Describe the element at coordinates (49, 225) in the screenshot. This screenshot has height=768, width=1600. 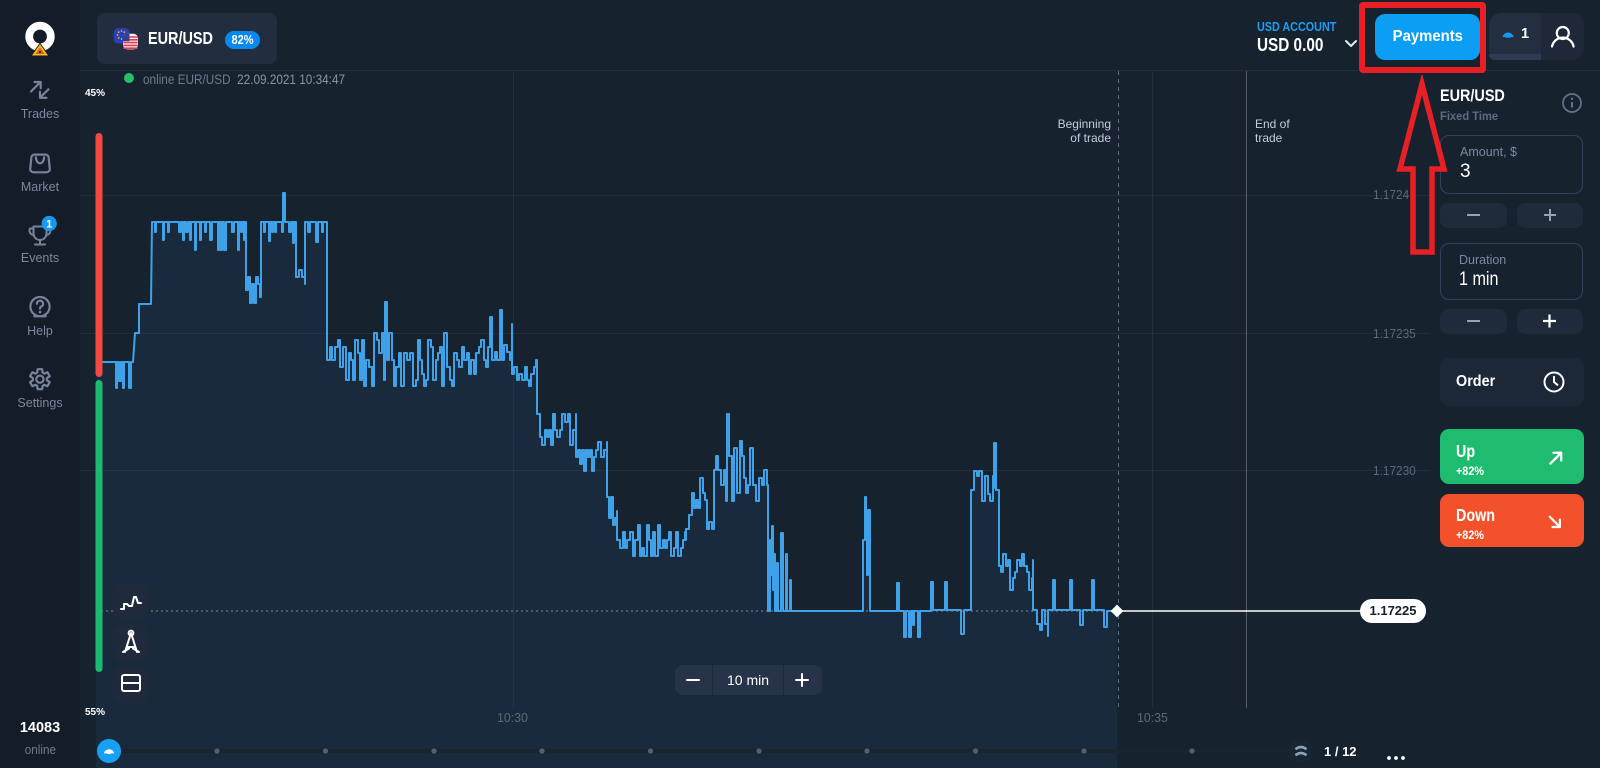
I see `svg-text: 1` at that location.